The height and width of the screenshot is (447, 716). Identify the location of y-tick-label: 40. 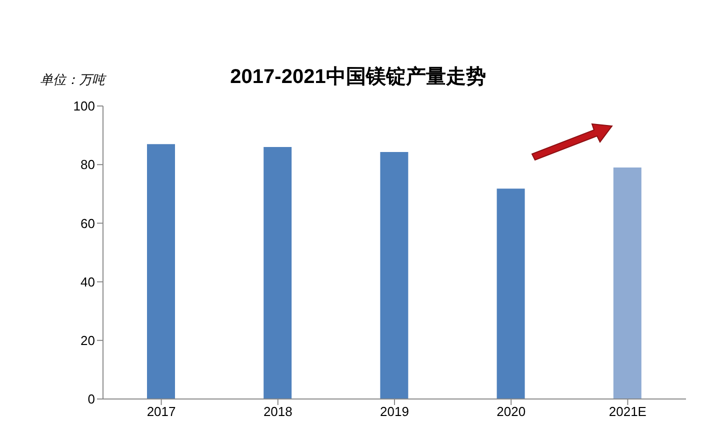
(87, 282).